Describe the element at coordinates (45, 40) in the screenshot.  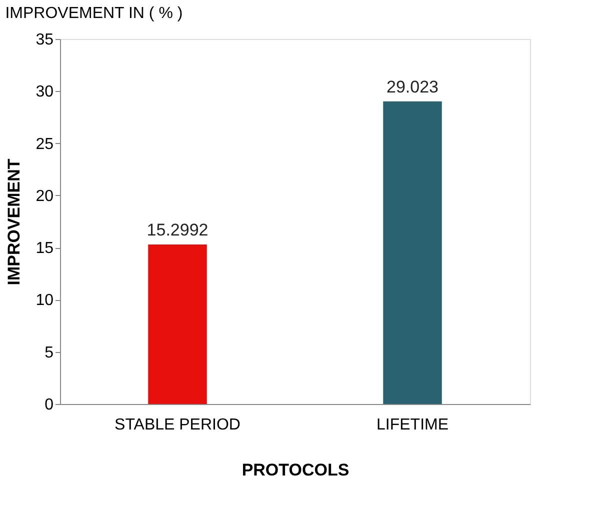
I see `y-tick-label: 35` at that location.